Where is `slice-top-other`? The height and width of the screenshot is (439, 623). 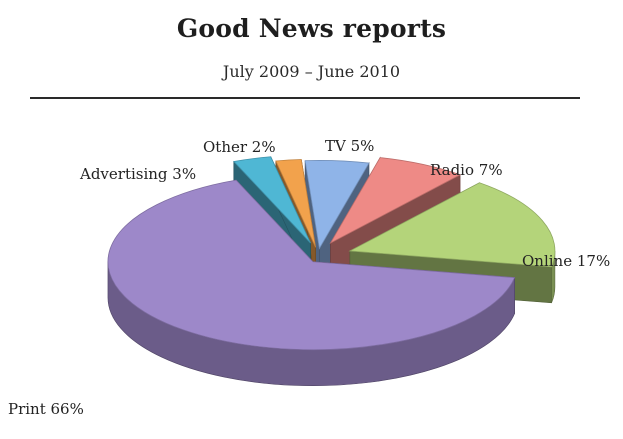 slice-top-other is located at coordinates (296, 203).